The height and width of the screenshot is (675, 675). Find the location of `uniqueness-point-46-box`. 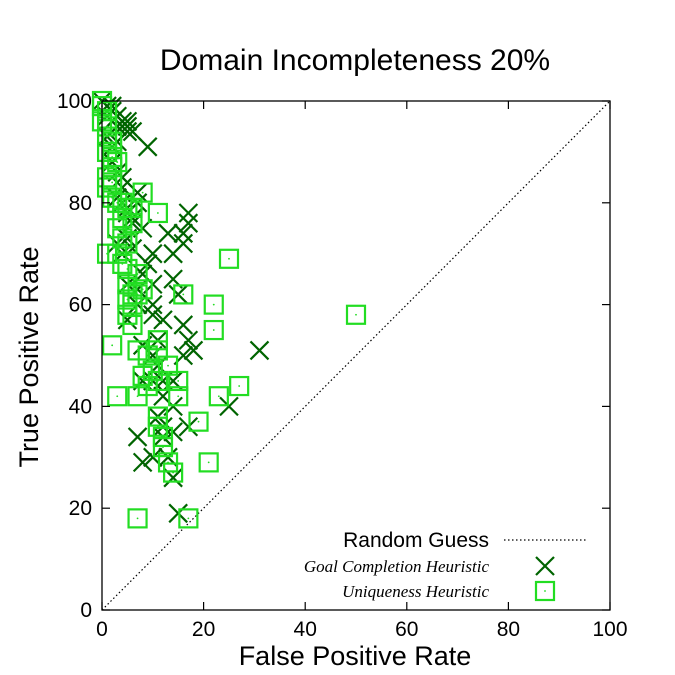

uniqueness-point-46-box is located at coordinates (147, 355).